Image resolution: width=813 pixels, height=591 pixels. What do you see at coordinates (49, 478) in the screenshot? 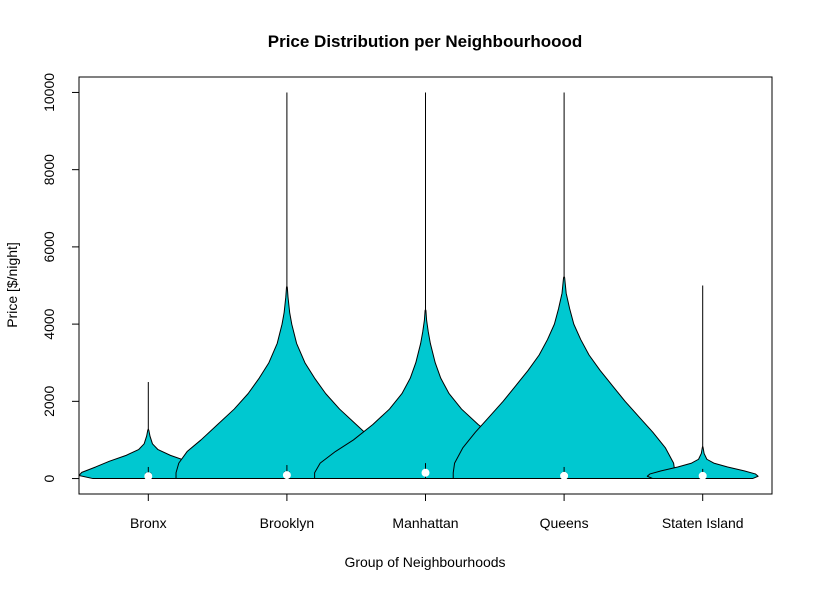
I see `y-tick-label: 0` at bounding box center [49, 478].